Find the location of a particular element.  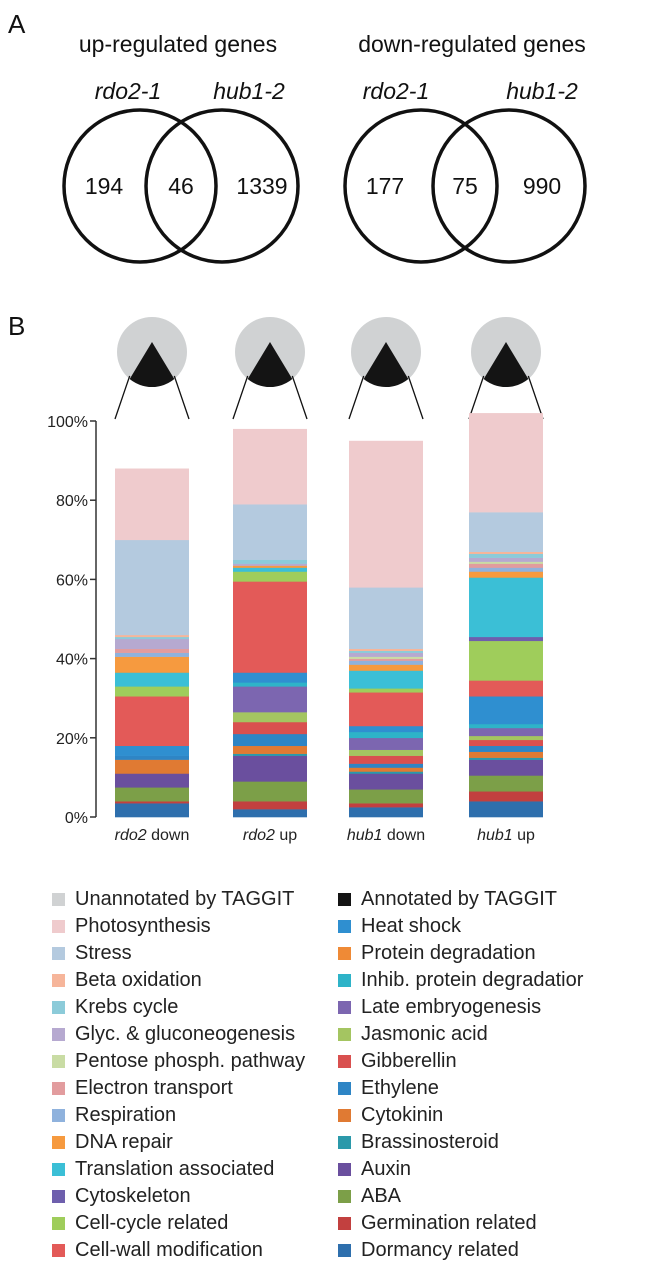

legend-item-stress: Stress is located at coordinates (178, 953).